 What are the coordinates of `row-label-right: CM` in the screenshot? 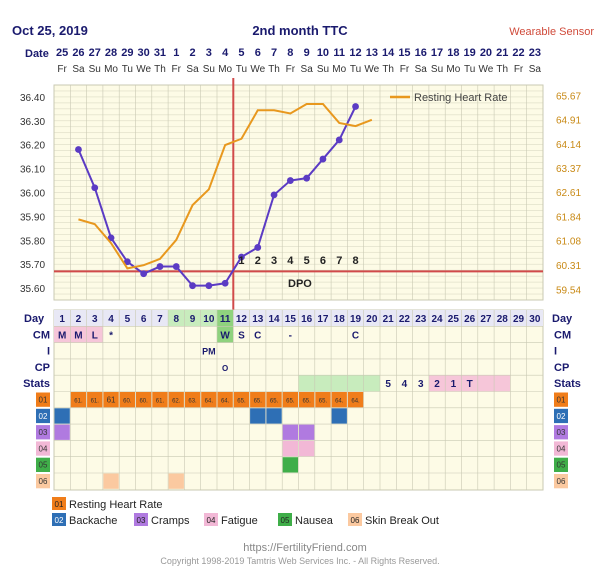 It's located at (562, 335).